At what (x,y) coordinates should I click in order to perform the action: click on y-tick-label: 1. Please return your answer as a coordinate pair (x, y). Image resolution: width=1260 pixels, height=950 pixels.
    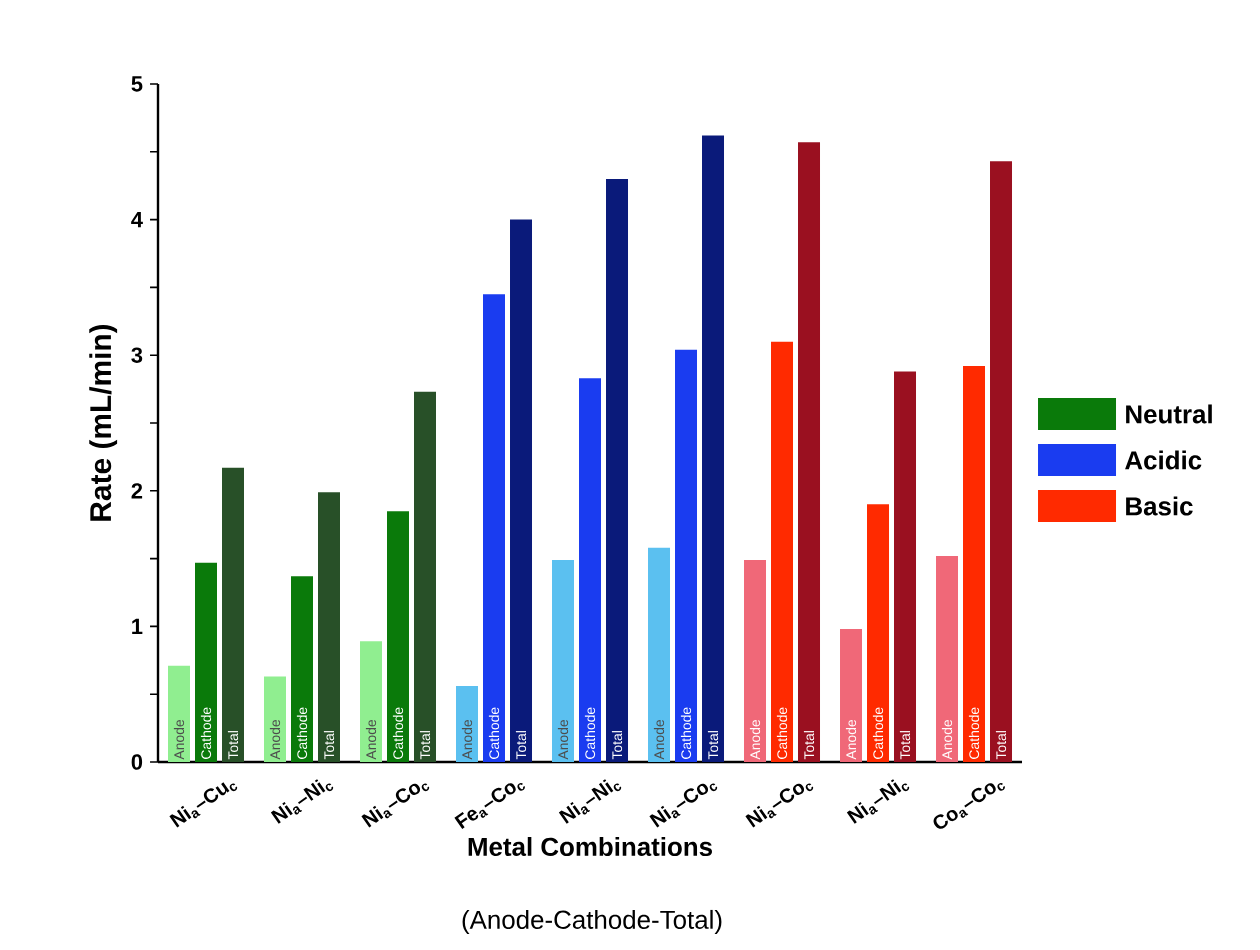
    Looking at the image, I should click on (137, 626).